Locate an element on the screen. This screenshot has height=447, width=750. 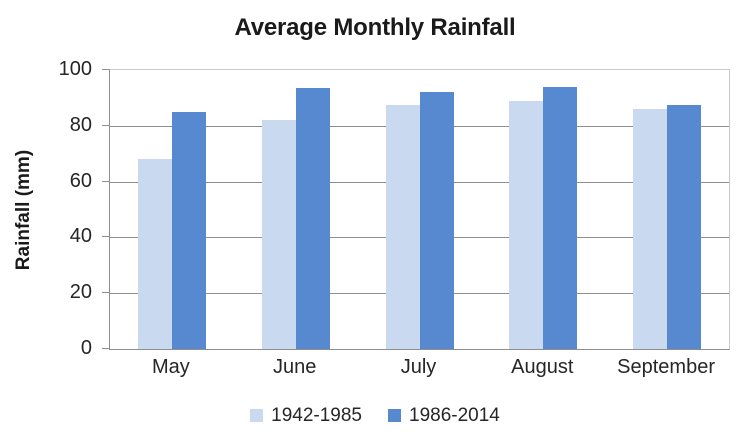
bar-1942-1985-August is located at coordinates (526, 224).